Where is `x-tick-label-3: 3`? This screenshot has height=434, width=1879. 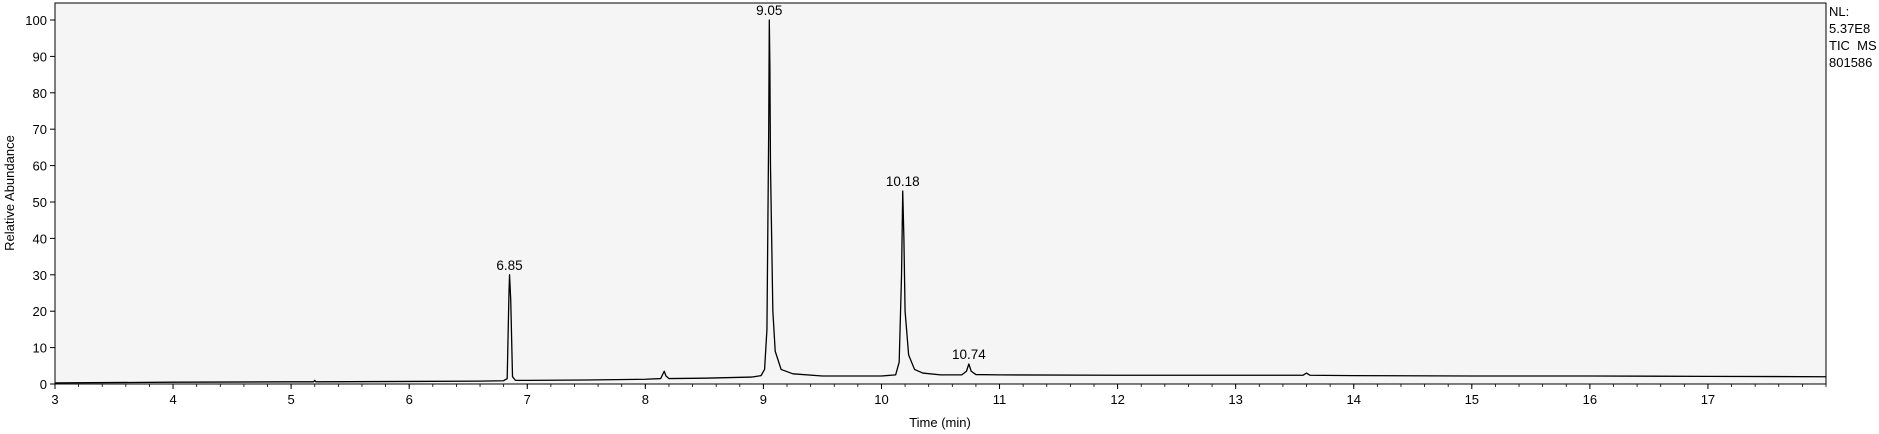
x-tick-label-3: 3 is located at coordinates (54, 399).